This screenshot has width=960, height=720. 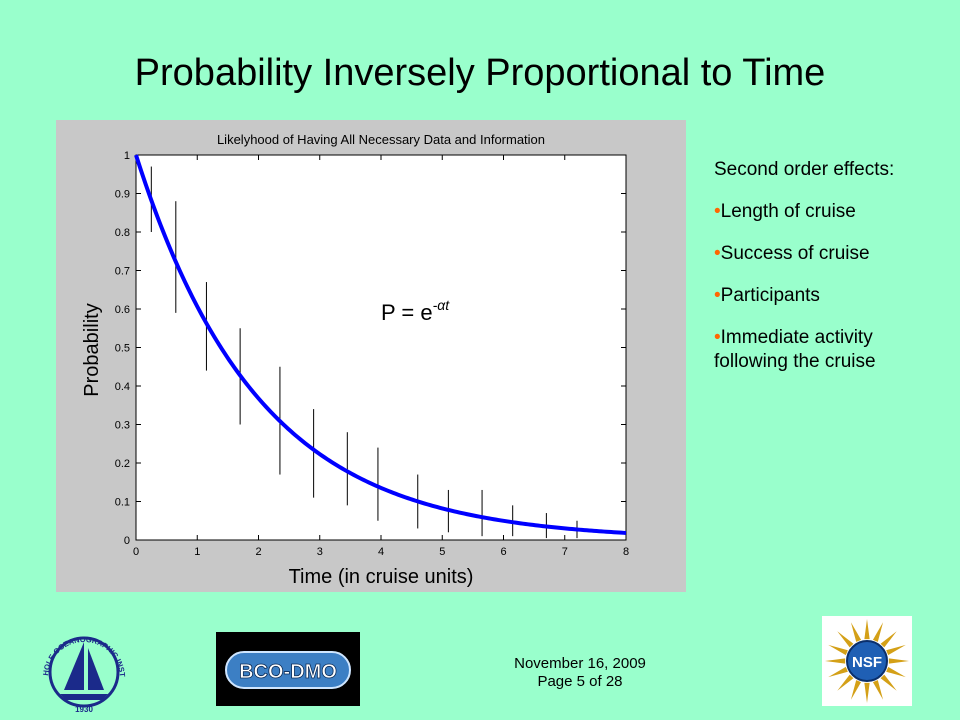 What do you see at coordinates (122, 503) in the screenshot?
I see `y-tick-label: 0.1` at bounding box center [122, 503].